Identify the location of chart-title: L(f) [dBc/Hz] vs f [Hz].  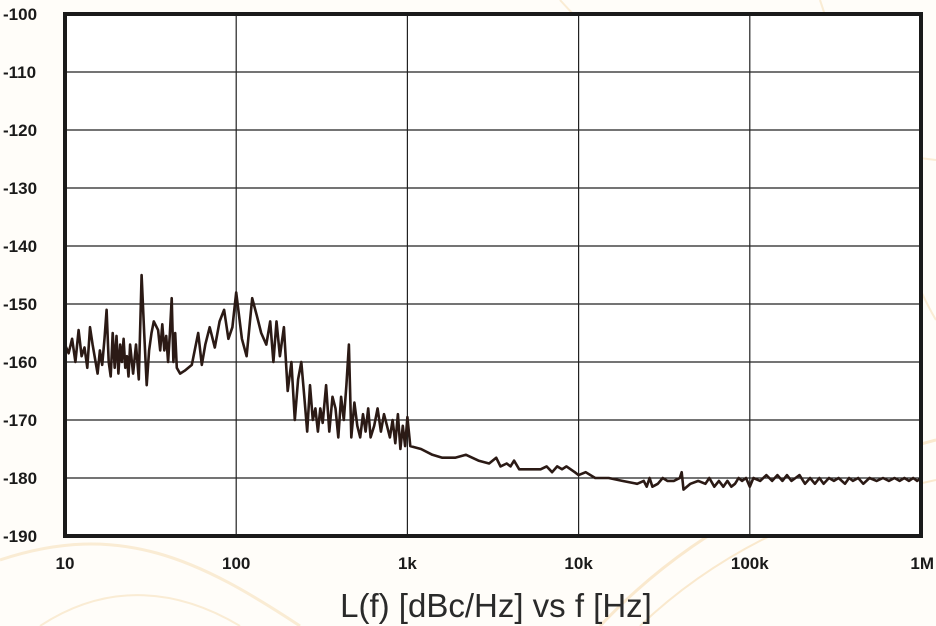
(496, 605).